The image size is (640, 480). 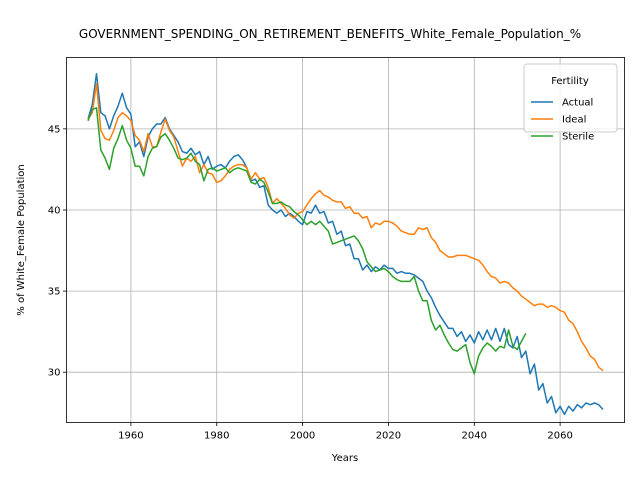 I want to click on y-tick-label: 35, so click(x=54, y=292).